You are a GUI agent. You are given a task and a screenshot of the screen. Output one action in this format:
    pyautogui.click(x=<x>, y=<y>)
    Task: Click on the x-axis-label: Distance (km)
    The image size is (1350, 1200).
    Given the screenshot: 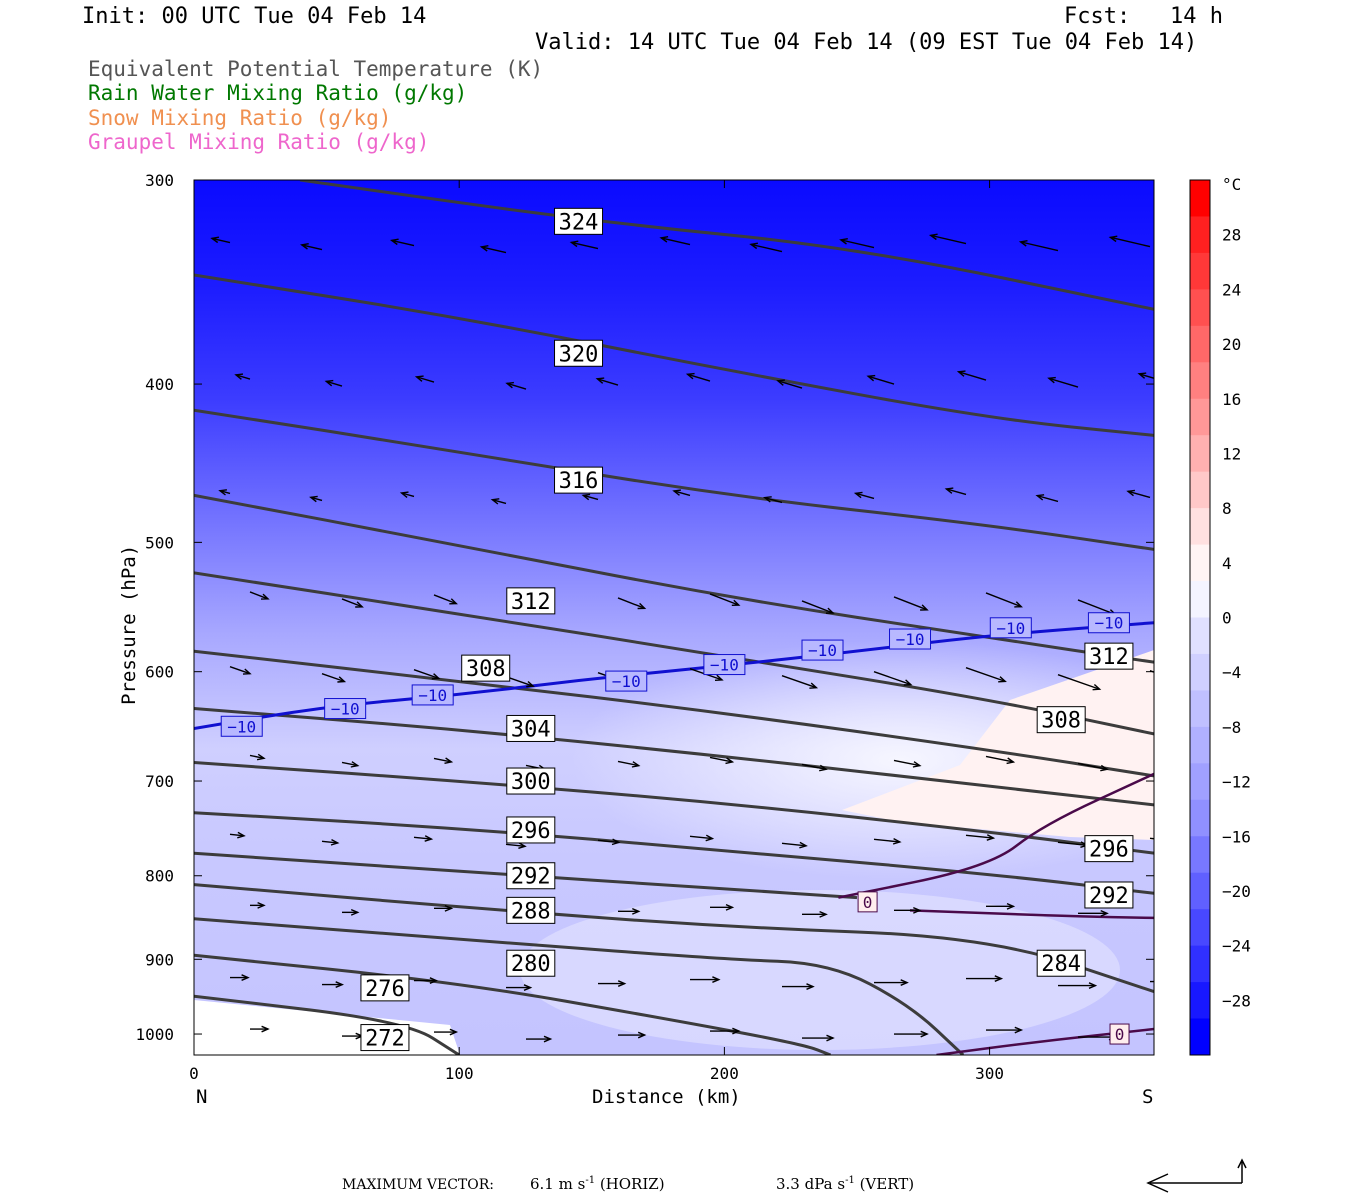 What is the action you would take?
    pyautogui.click(x=666, y=1097)
    